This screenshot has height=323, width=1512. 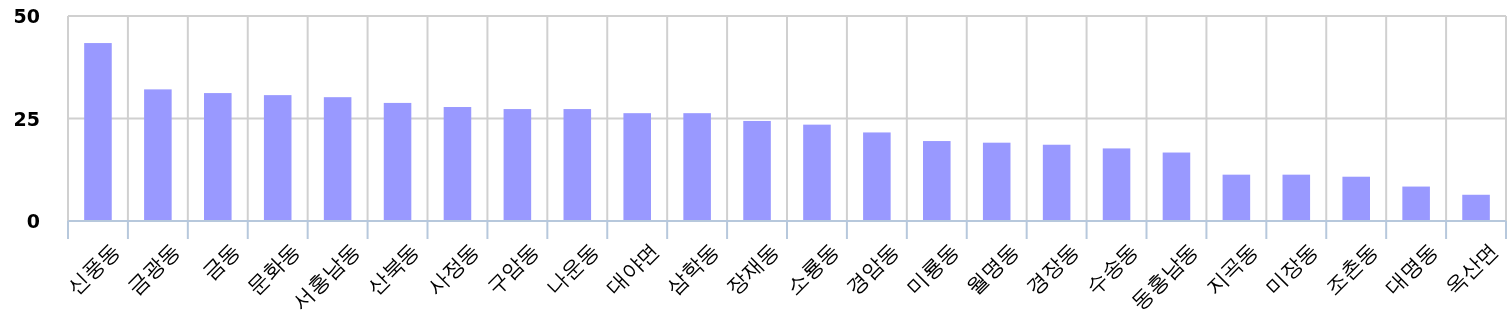 I want to click on y-tick-label: 50, so click(x=26, y=16).